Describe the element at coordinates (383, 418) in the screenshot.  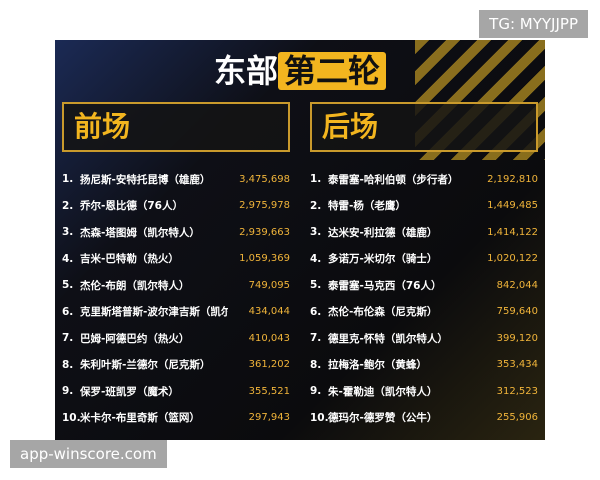
I see `player-name: 德玛尔-德罗赞（公牛）` at that location.